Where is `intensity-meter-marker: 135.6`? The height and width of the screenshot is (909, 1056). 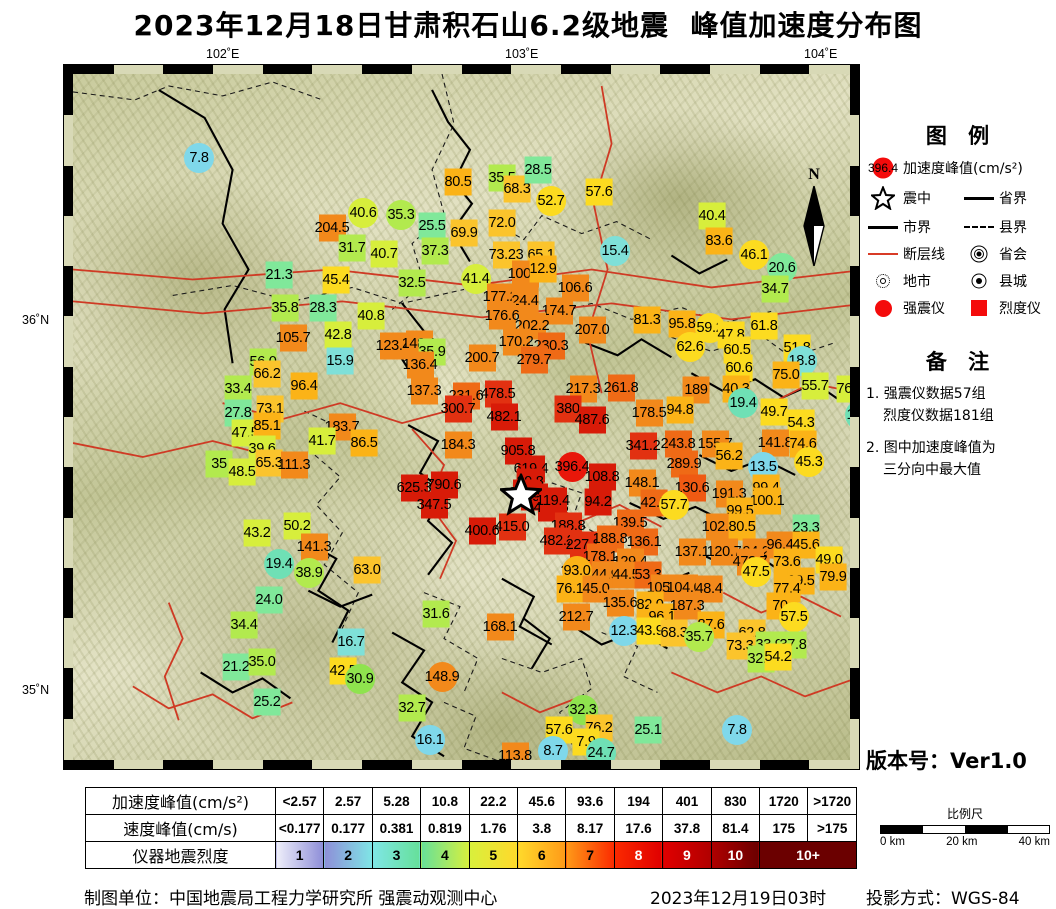 intensity-meter-marker: 135.6 is located at coordinates (620, 603).